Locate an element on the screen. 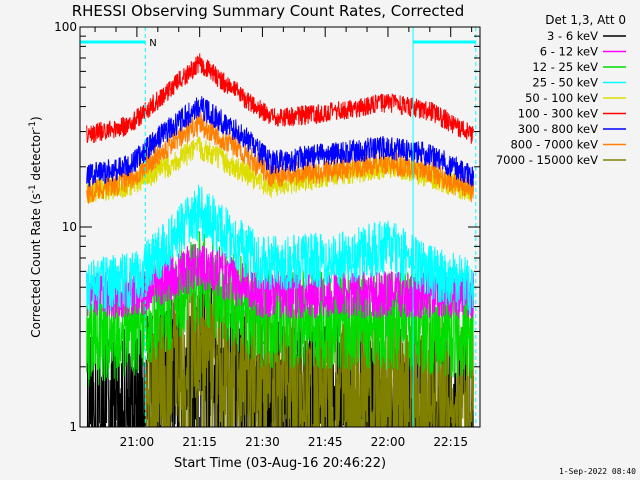 This screenshot has width=640, height=480. y-axis-label: Corrected Count Rate (s-1 detector-1) is located at coordinates (35, 226).